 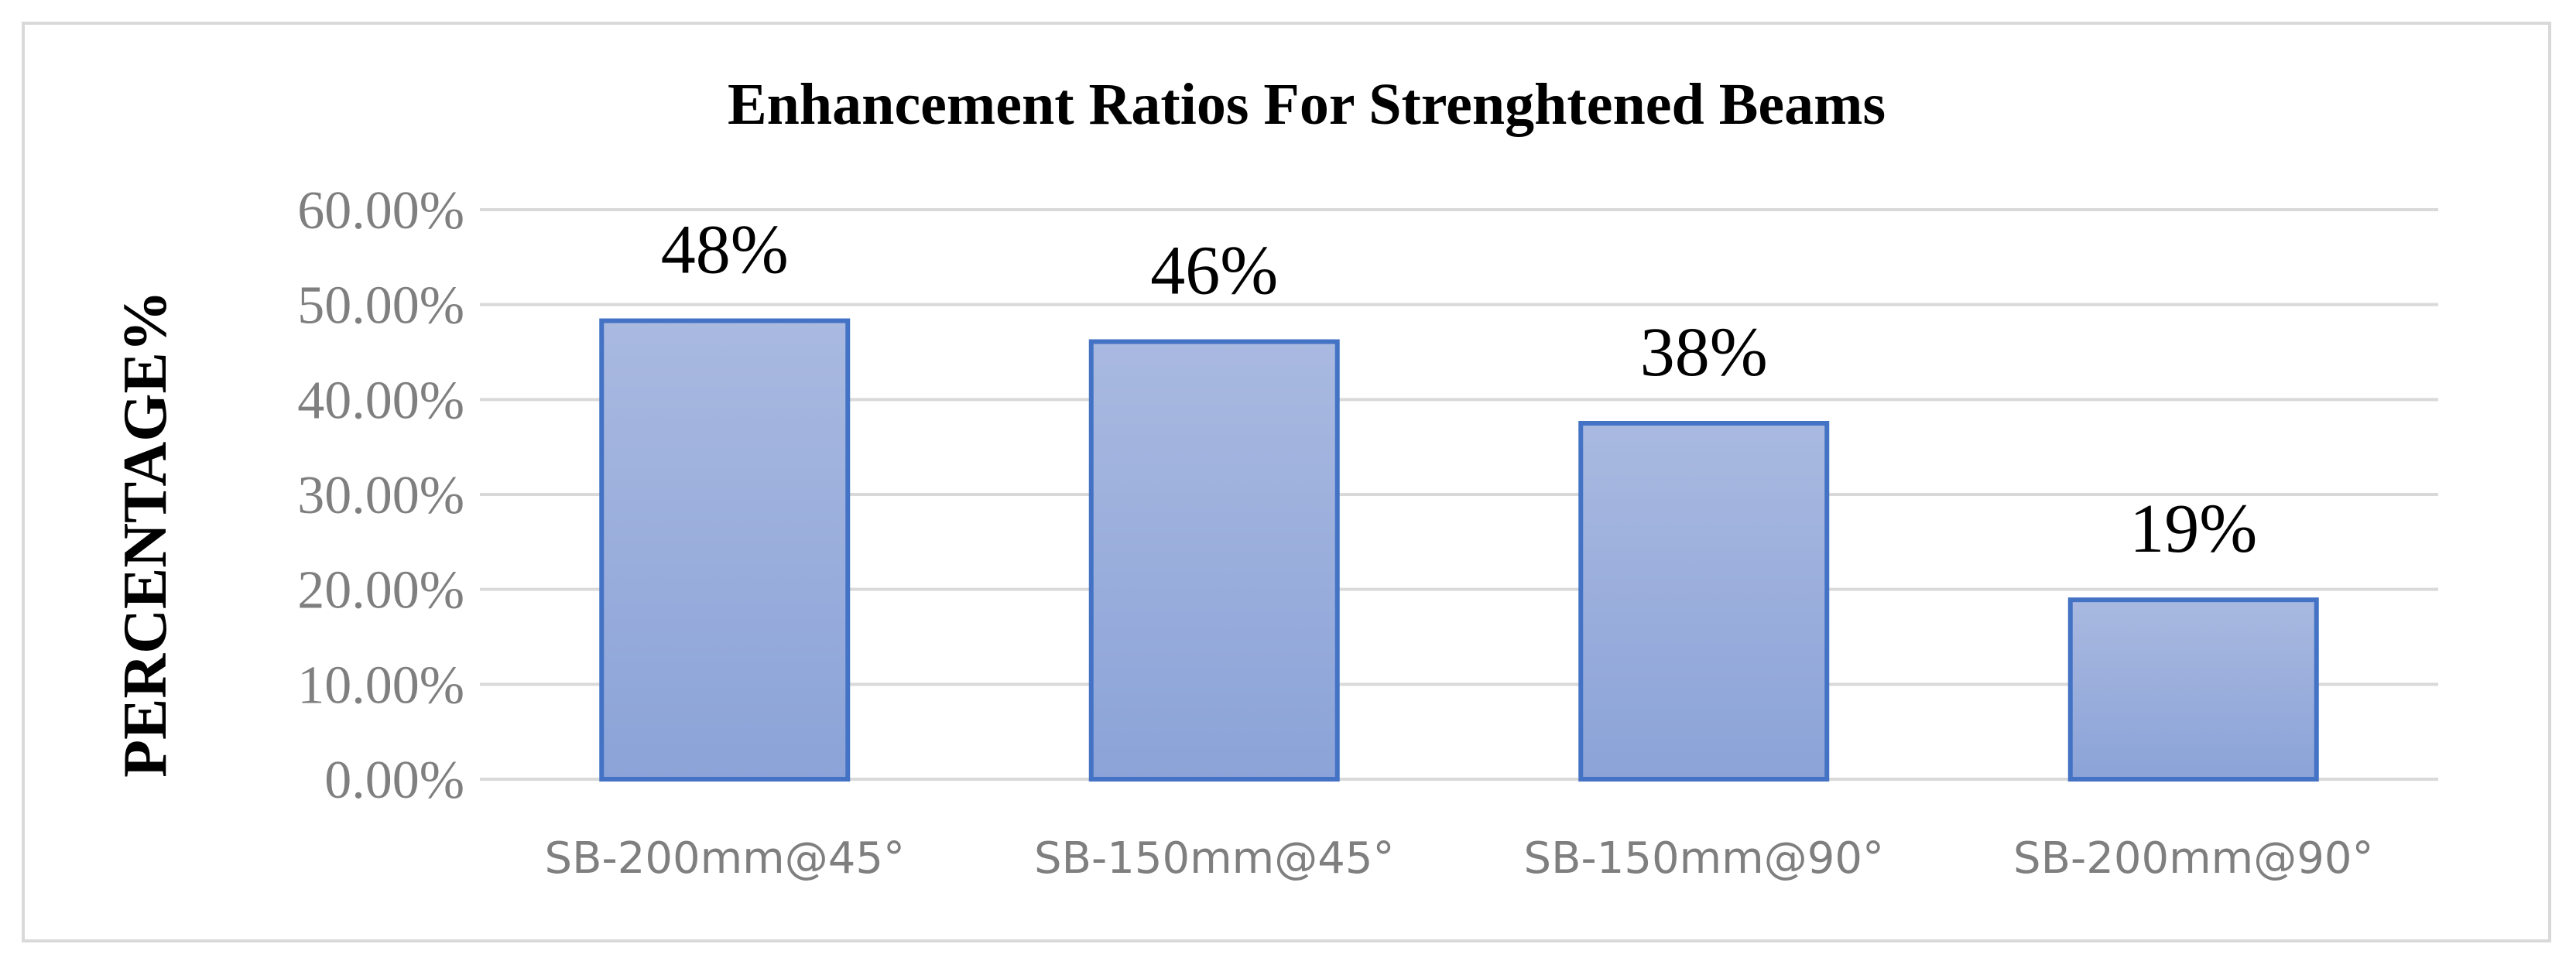 What do you see at coordinates (725, 250) in the screenshot?
I see `data-label: 48%` at bounding box center [725, 250].